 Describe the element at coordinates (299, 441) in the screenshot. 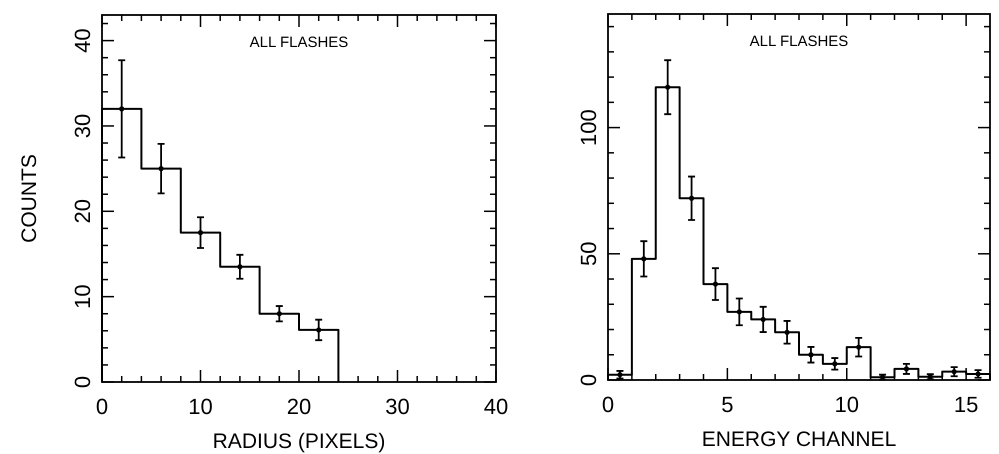

I see `x-axis-title: RADIUS (PIXELS)` at that location.